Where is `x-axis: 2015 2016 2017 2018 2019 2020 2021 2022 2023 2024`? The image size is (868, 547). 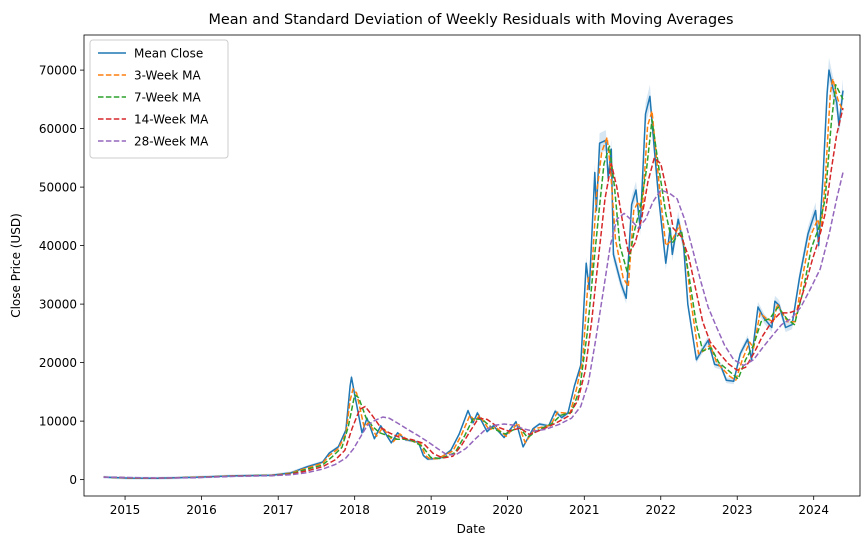
x-axis: 2015 2016 2017 2018 2019 2020 2021 2022 2023 2024 is located at coordinates (469, 506).